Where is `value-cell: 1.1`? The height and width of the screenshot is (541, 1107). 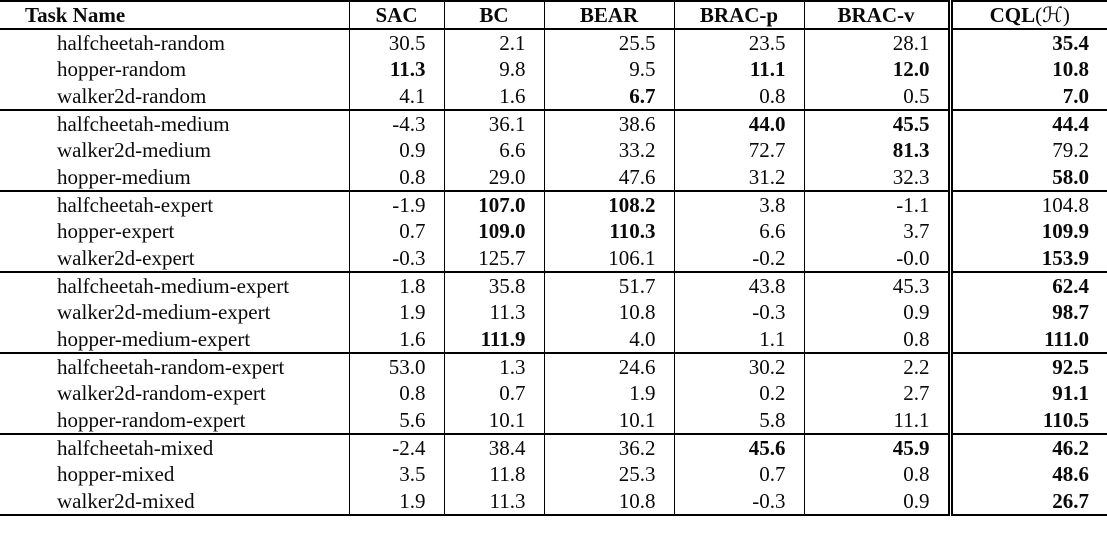 value-cell: 1.1 is located at coordinates (738, 339).